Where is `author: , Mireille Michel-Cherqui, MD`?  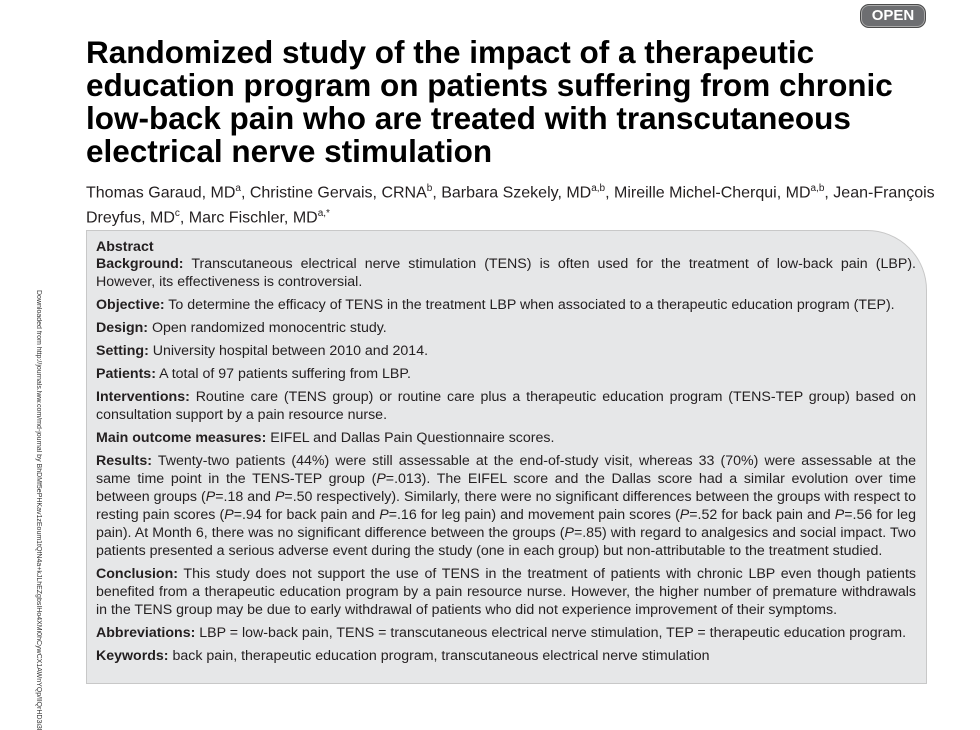
author: , Mireille Michel-Cherqui, MD is located at coordinates (708, 193).